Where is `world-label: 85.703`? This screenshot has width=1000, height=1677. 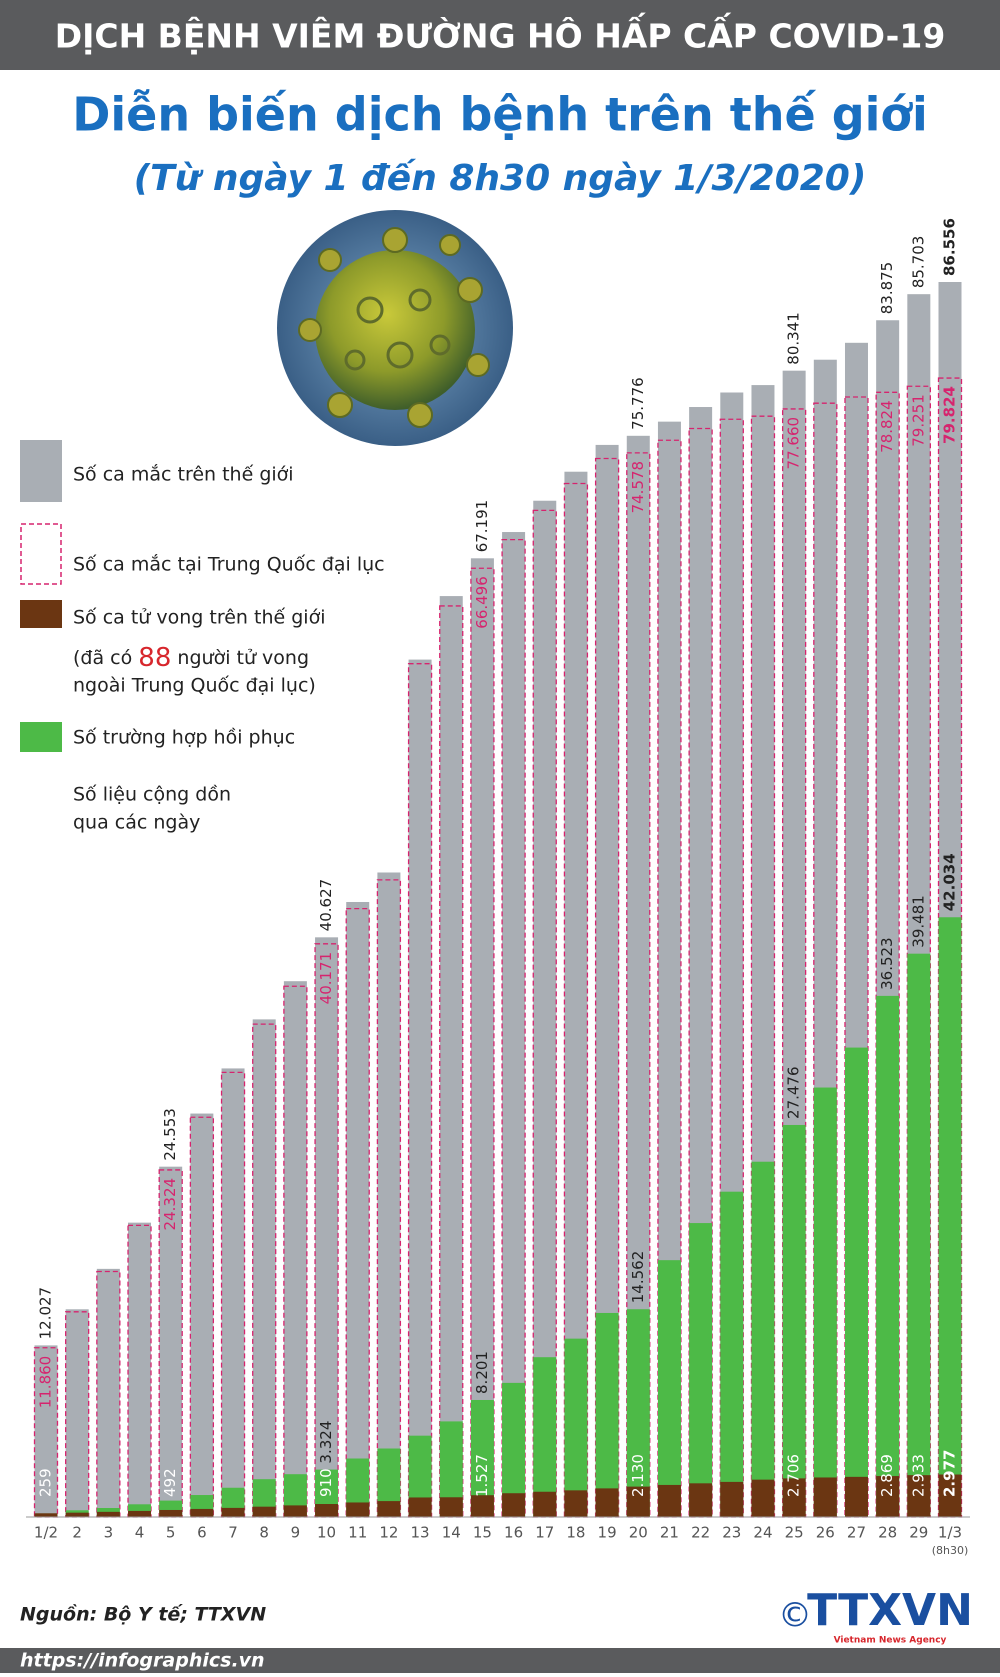
world-label: 85.703 is located at coordinates (918, 262).